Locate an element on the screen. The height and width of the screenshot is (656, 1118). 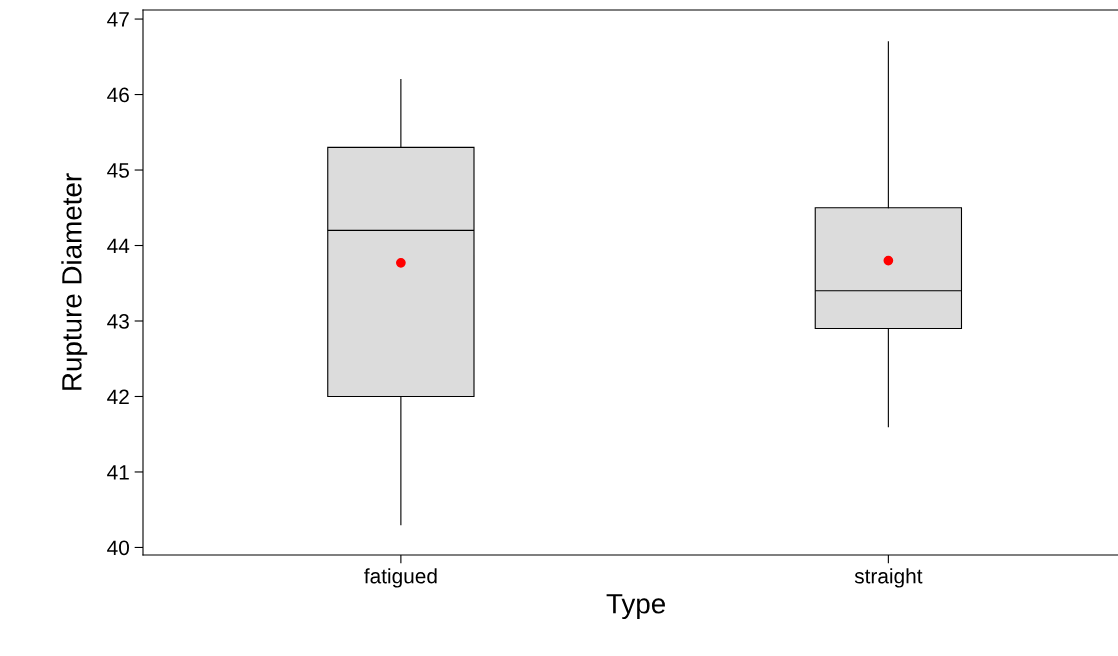
x-tick-label: straight is located at coordinates (888, 578).